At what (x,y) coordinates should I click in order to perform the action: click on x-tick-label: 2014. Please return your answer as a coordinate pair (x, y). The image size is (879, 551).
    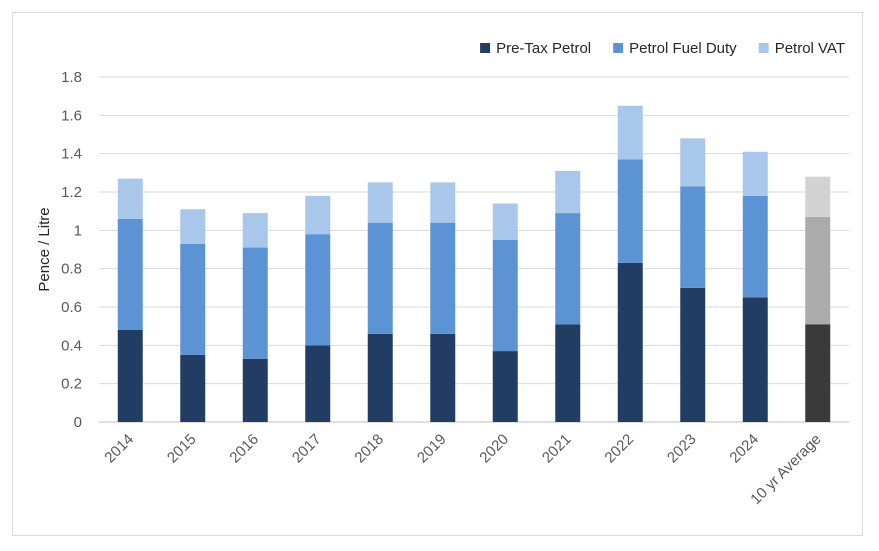
    Looking at the image, I should click on (119, 449).